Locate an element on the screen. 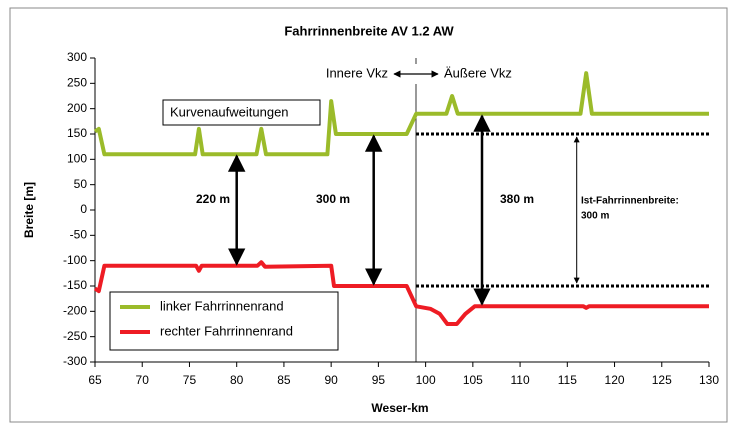 The image size is (738, 428). y-tick-label: -200 is located at coordinates (75, 311).